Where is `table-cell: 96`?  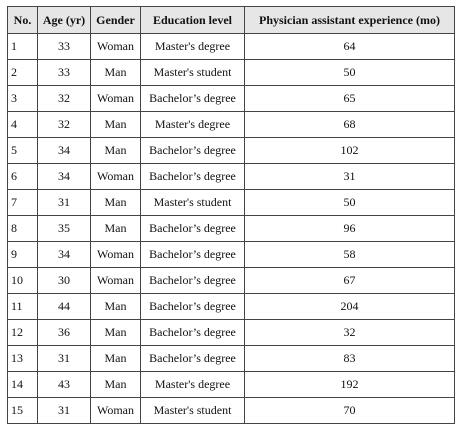
table-cell: 96 is located at coordinates (349, 228).